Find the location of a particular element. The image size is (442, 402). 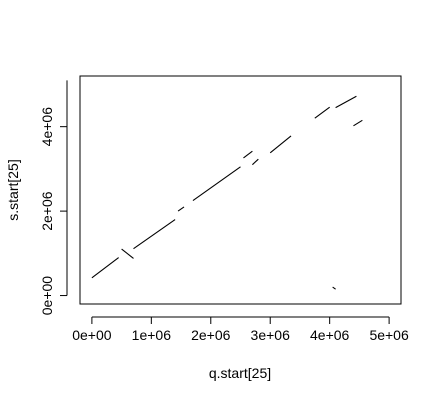

x-axis: 0e+00 1e+06 2e+06 3e+06 4e+06 5e+06 is located at coordinates (240, 329).